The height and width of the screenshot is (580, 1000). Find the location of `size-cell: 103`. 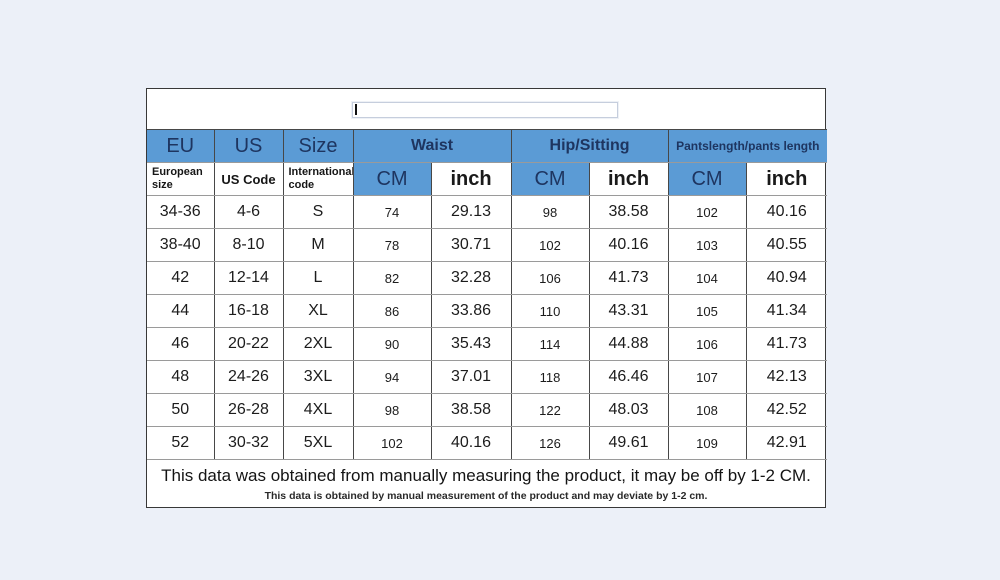

size-cell: 103 is located at coordinates (707, 245).